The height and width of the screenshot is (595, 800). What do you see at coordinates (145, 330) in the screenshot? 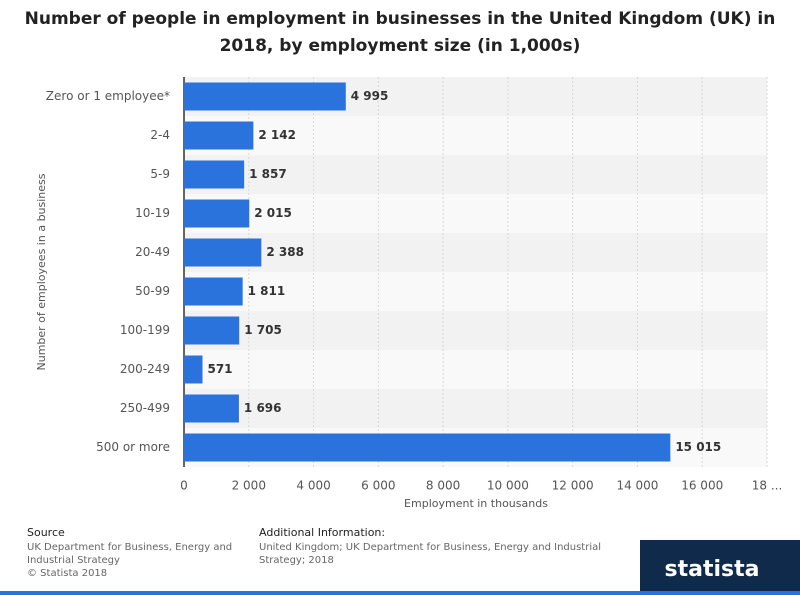
I see `y-tick-label: 100-199` at bounding box center [145, 330].